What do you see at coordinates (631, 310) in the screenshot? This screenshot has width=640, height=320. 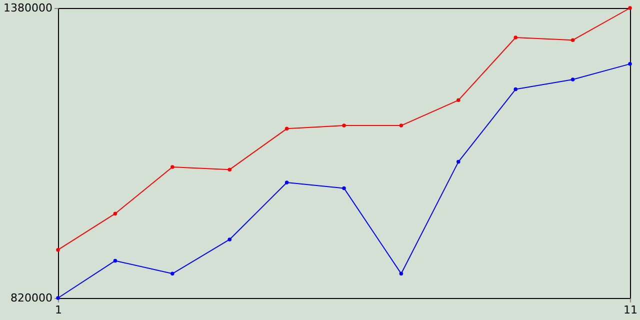 I see `x-tick-label: 11` at bounding box center [631, 310].